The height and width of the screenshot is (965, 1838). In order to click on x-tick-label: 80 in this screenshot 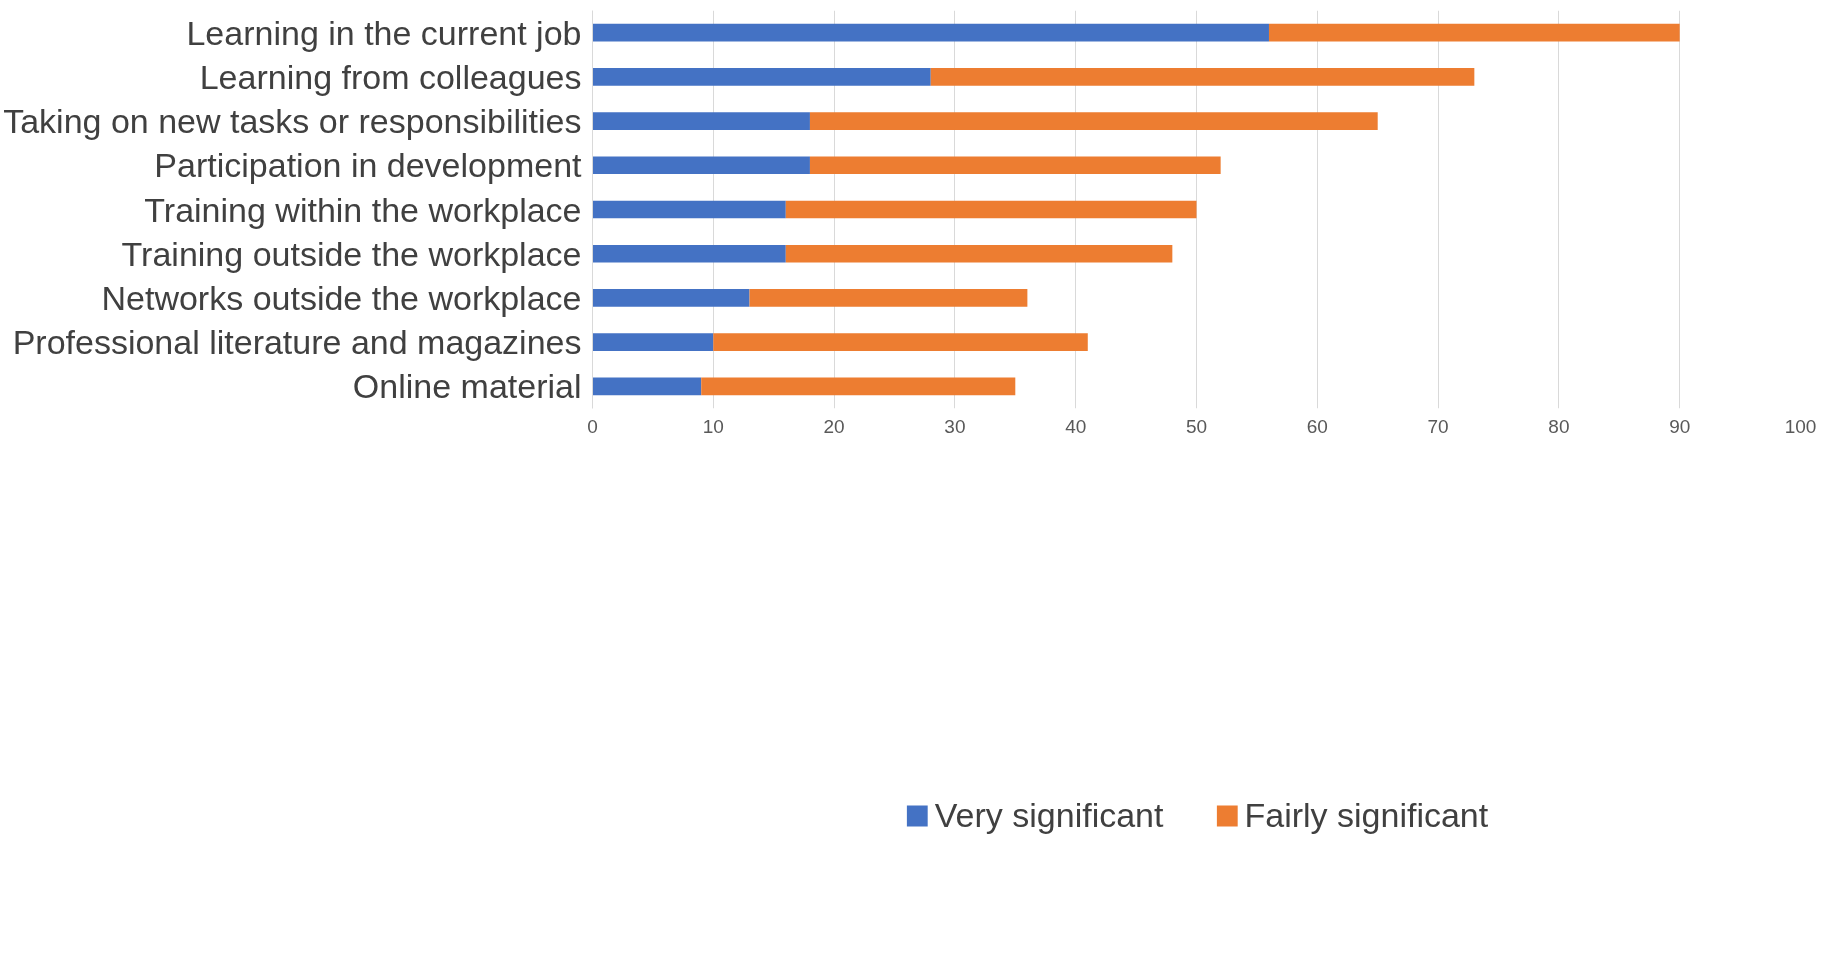, I will do `click(1559, 426)`.